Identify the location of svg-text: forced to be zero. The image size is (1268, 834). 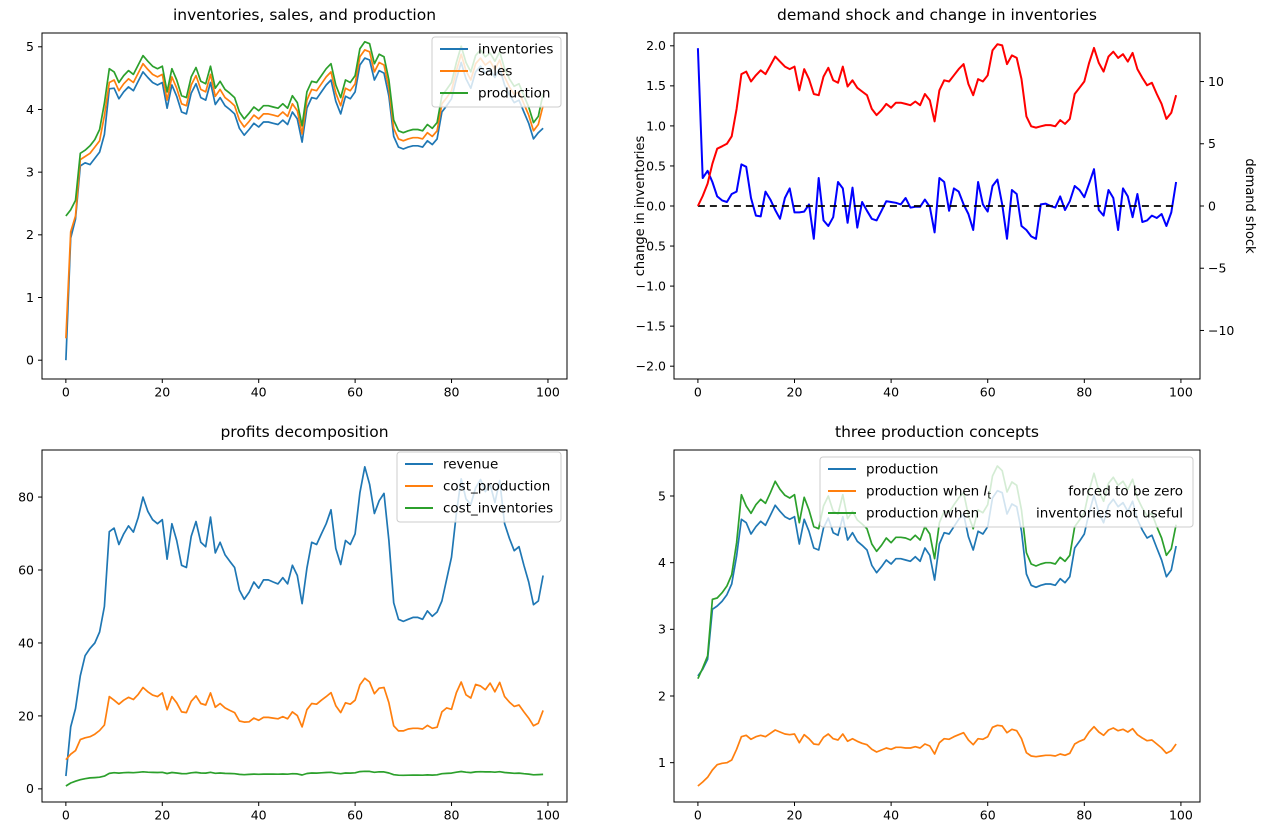
(1125, 492).